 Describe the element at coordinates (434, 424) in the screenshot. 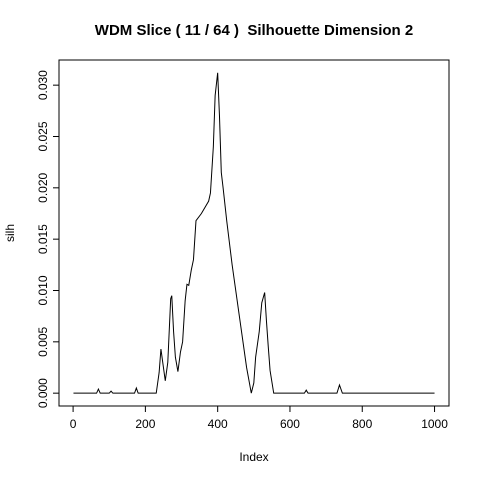

I see `x-tick-label: 1000` at that location.